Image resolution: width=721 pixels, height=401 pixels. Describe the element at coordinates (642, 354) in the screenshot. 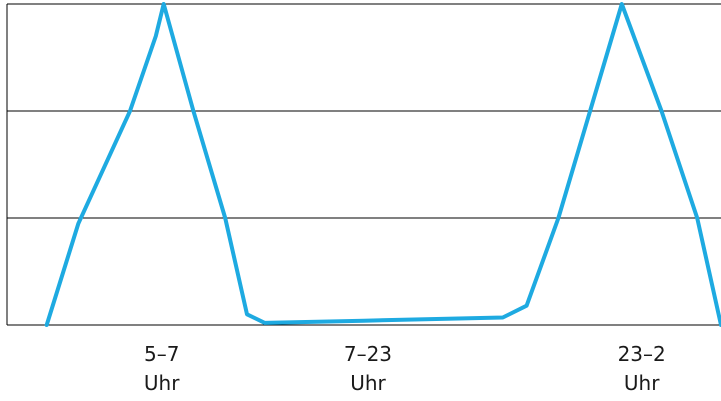

I see `x-tick-label: 23–2` at that location.